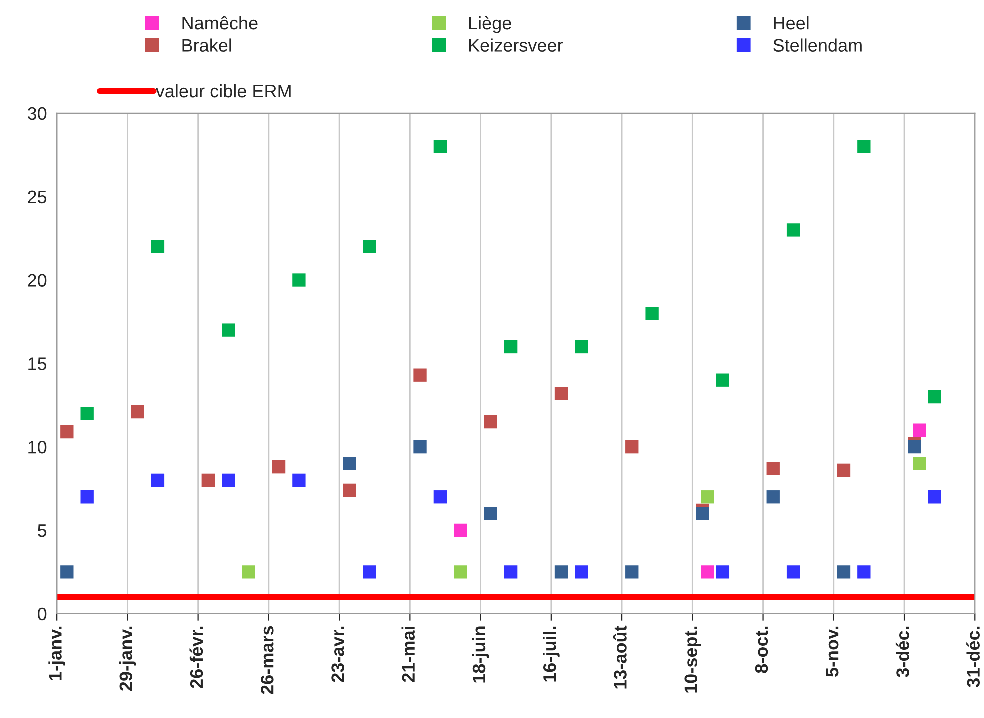 The width and height of the screenshot is (984, 718). What do you see at coordinates (832, 651) in the screenshot?
I see `x-tick-label: 5-nov.` at bounding box center [832, 651].